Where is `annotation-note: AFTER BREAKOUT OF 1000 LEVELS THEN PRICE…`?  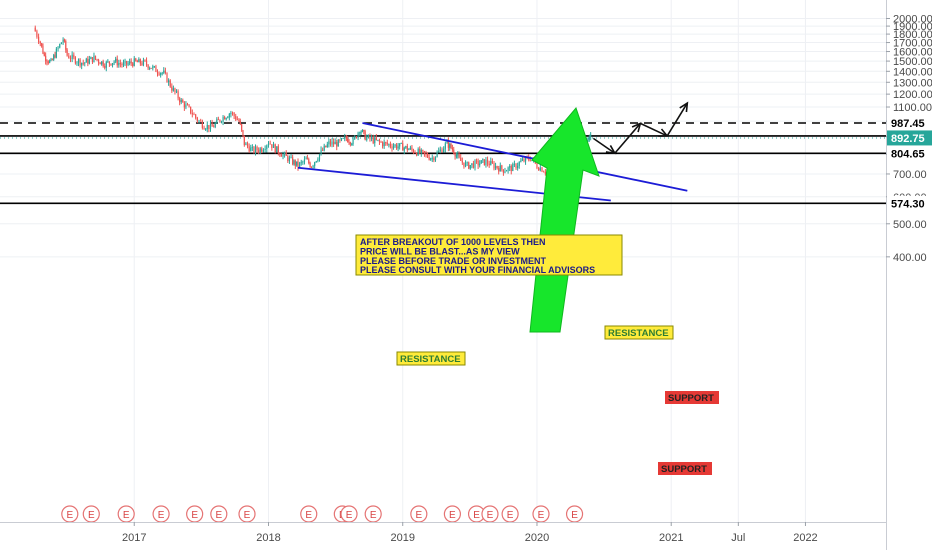 annotation-note: AFTER BREAKOUT OF 1000 LEVELS THEN PRICE… is located at coordinates (489, 255).